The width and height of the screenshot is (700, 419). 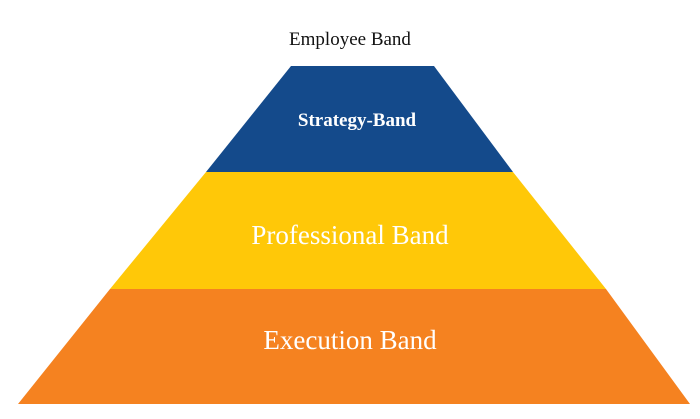 I want to click on strategy-band-label: Strategy-Band, so click(x=357, y=120).